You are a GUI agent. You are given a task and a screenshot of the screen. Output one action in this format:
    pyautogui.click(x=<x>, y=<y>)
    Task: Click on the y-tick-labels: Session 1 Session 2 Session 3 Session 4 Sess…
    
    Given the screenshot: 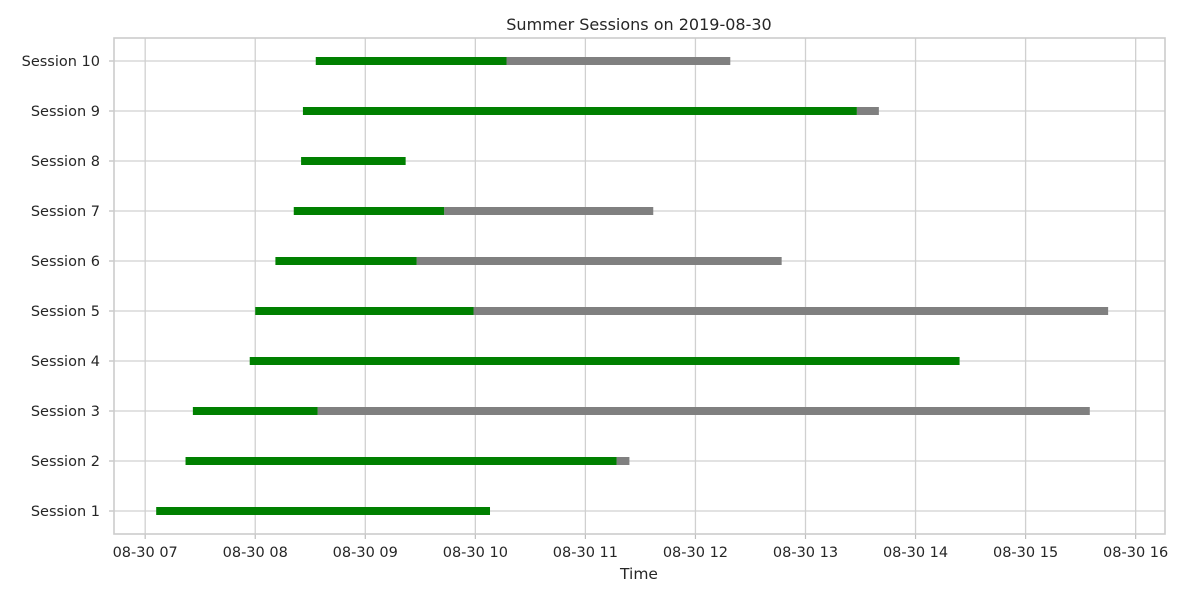 What is the action you would take?
    pyautogui.click(x=61, y=287)
    